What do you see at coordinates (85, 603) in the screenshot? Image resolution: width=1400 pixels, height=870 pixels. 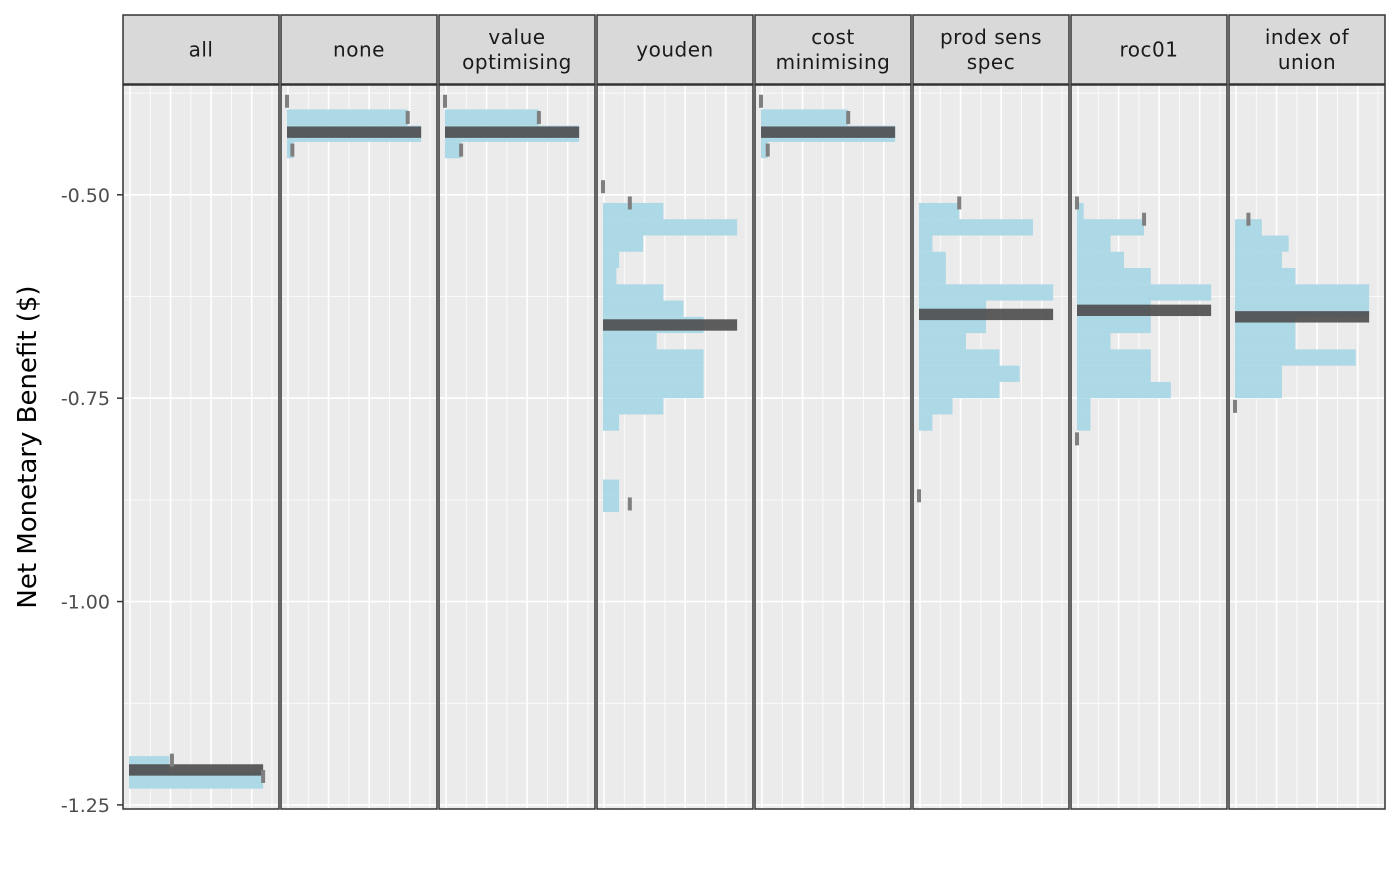 I see `y-axis-tick-label: -1.00` at bounding box center [85, 603].